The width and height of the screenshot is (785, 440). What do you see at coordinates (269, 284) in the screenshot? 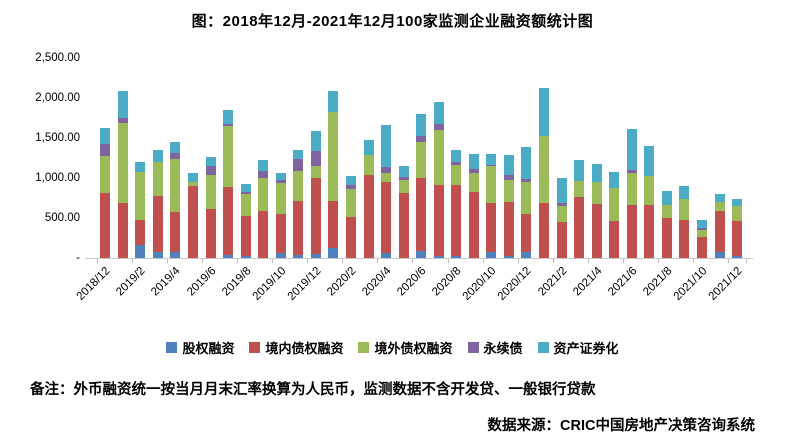
I see `x-tick-label: 2019/10` at bounding box center [269, 284].